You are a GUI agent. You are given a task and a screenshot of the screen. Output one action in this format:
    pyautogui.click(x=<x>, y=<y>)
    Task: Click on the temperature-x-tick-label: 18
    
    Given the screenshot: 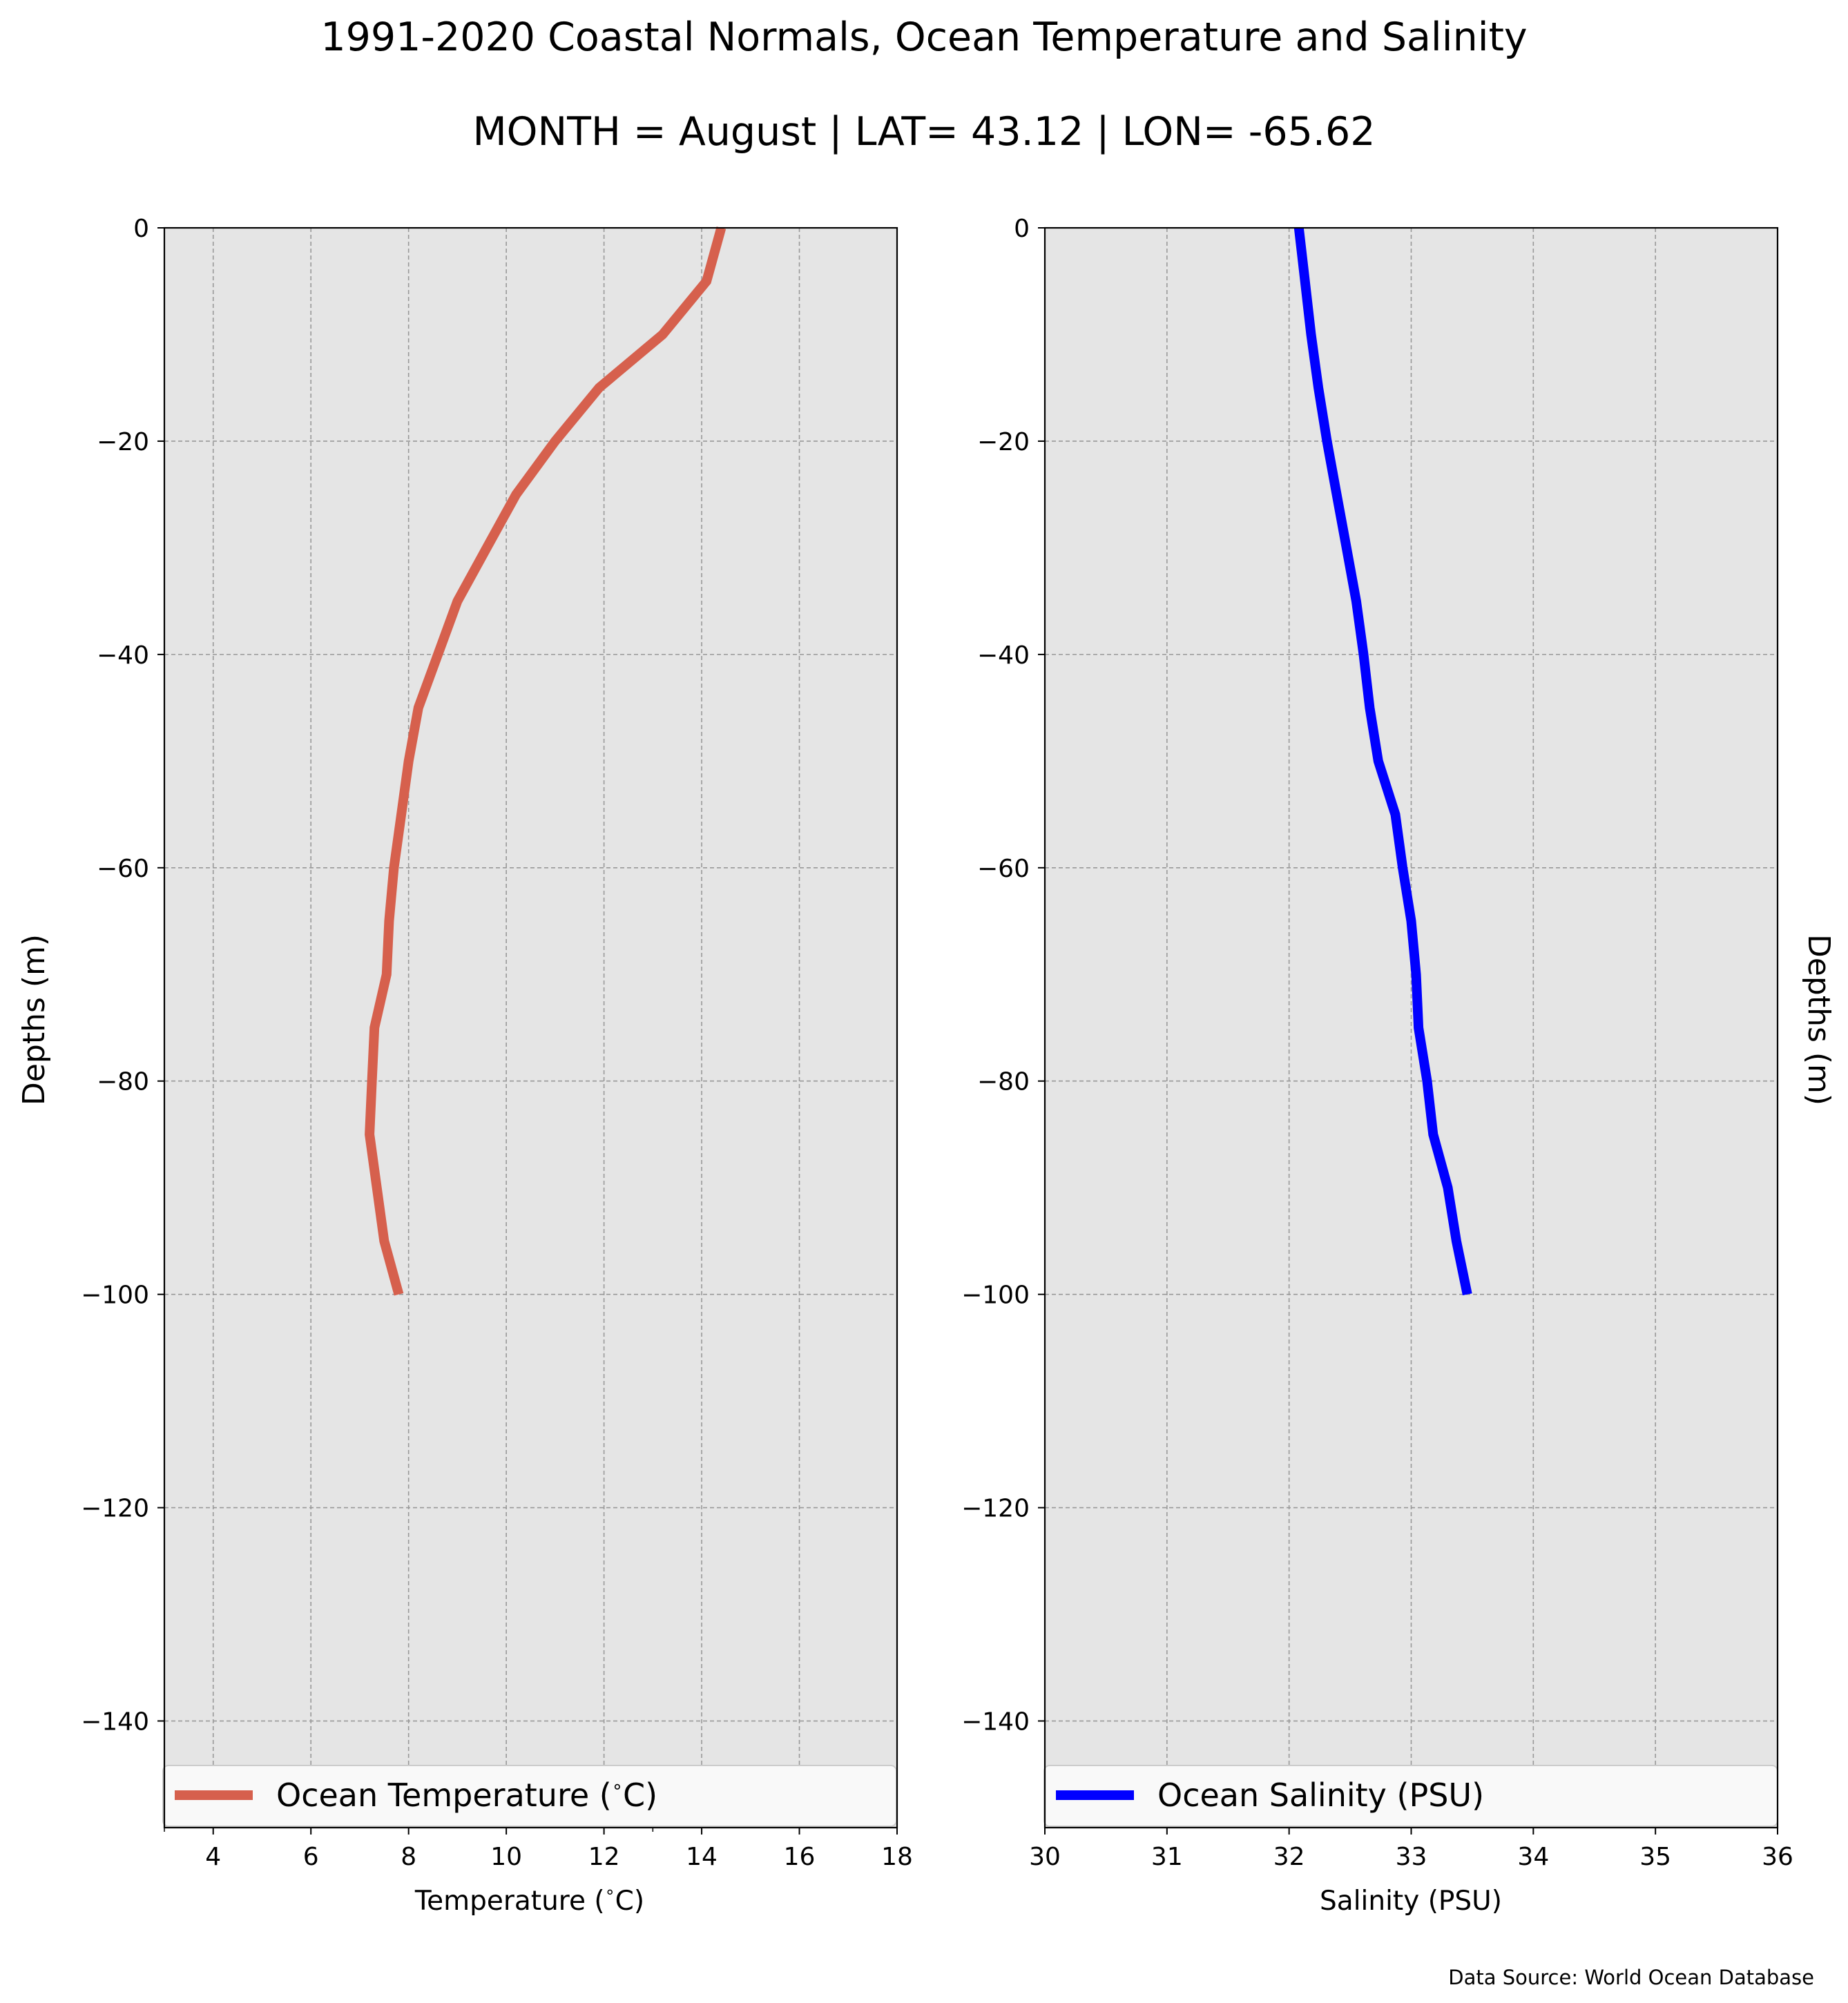 What is the action you would take?
    pyautogui.click(x=897, y=1857)
    